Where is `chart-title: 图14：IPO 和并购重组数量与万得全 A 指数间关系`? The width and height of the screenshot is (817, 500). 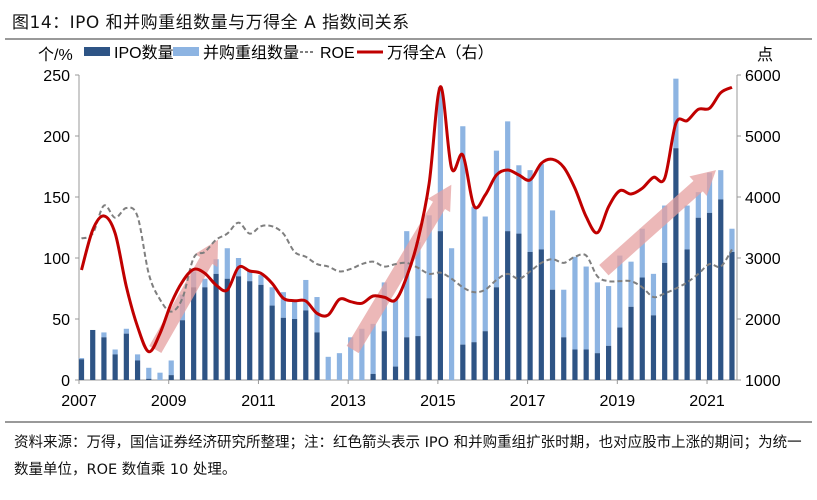
chart-title: 图14：IPO 和并购重组数量与万得全 A 指数间关系 is located at coordinates (211, 23).